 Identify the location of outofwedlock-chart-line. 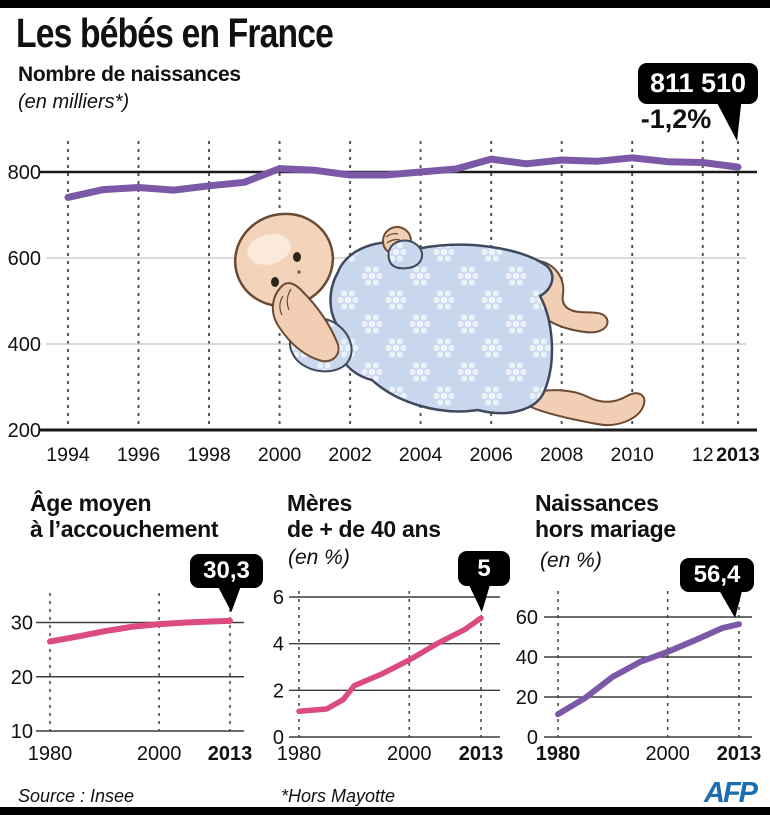
(648, 669).